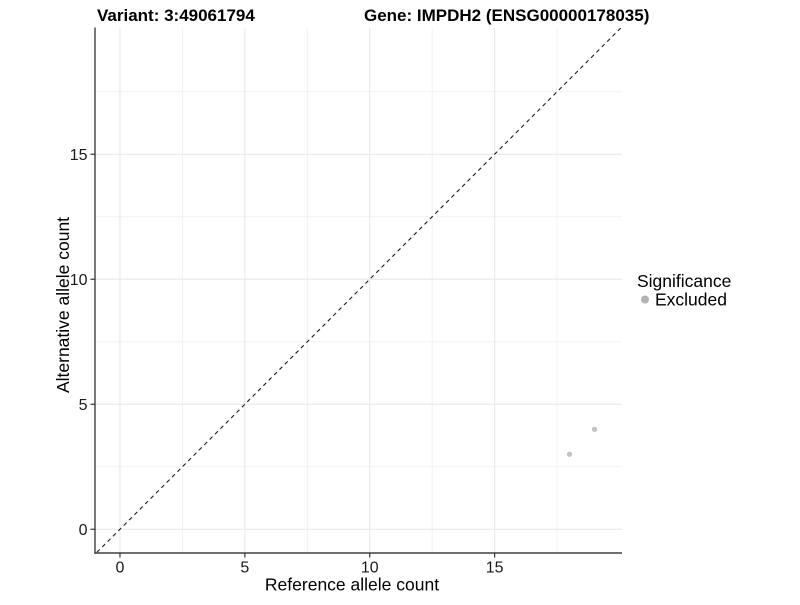 The width and height of the screenshot is (800, 605). I want to click on y-axis-title: Alternative allele count, so click(63, 305).